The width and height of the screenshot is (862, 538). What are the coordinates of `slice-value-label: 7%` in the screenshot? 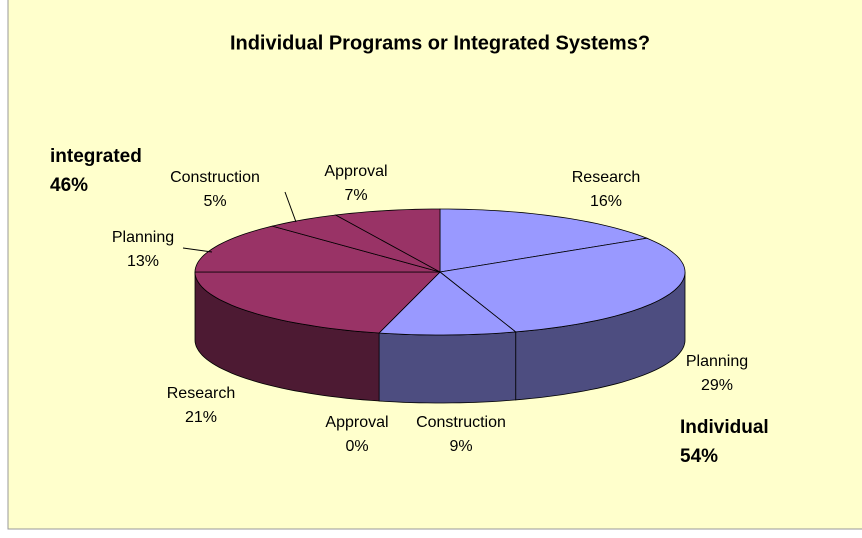 It's located at (355, 195).